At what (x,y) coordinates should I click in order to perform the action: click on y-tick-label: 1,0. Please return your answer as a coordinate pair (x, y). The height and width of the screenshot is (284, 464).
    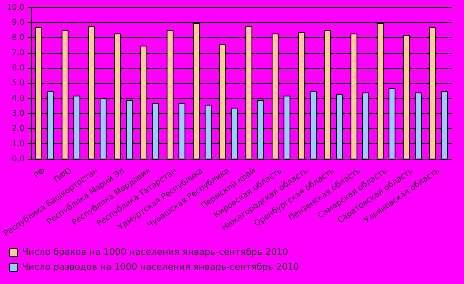
    Looking at the image, I should click on (18, 143).